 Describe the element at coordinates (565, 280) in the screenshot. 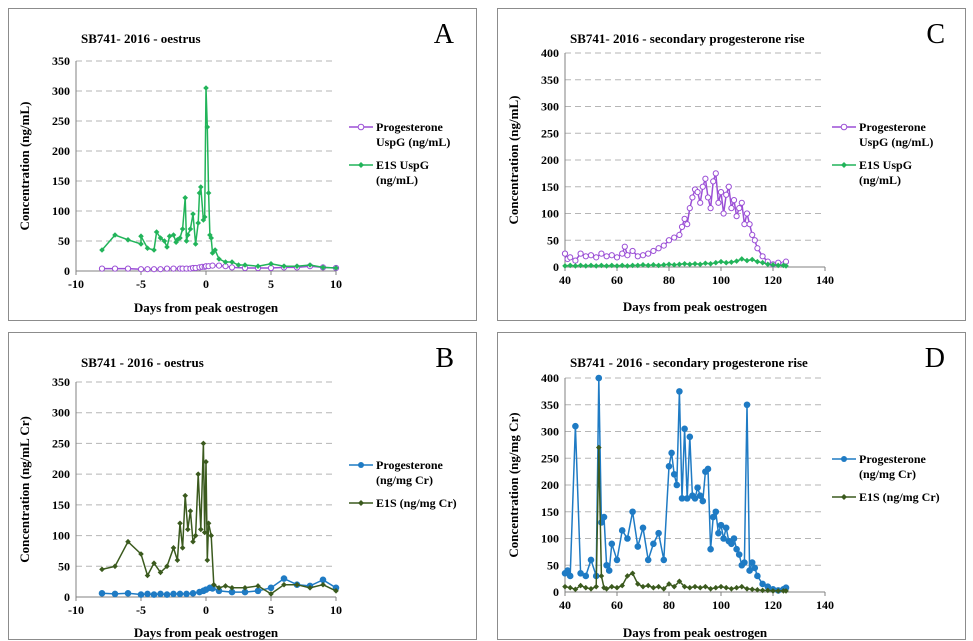

I see `chart-c-x-tick-label: 40` at that location.